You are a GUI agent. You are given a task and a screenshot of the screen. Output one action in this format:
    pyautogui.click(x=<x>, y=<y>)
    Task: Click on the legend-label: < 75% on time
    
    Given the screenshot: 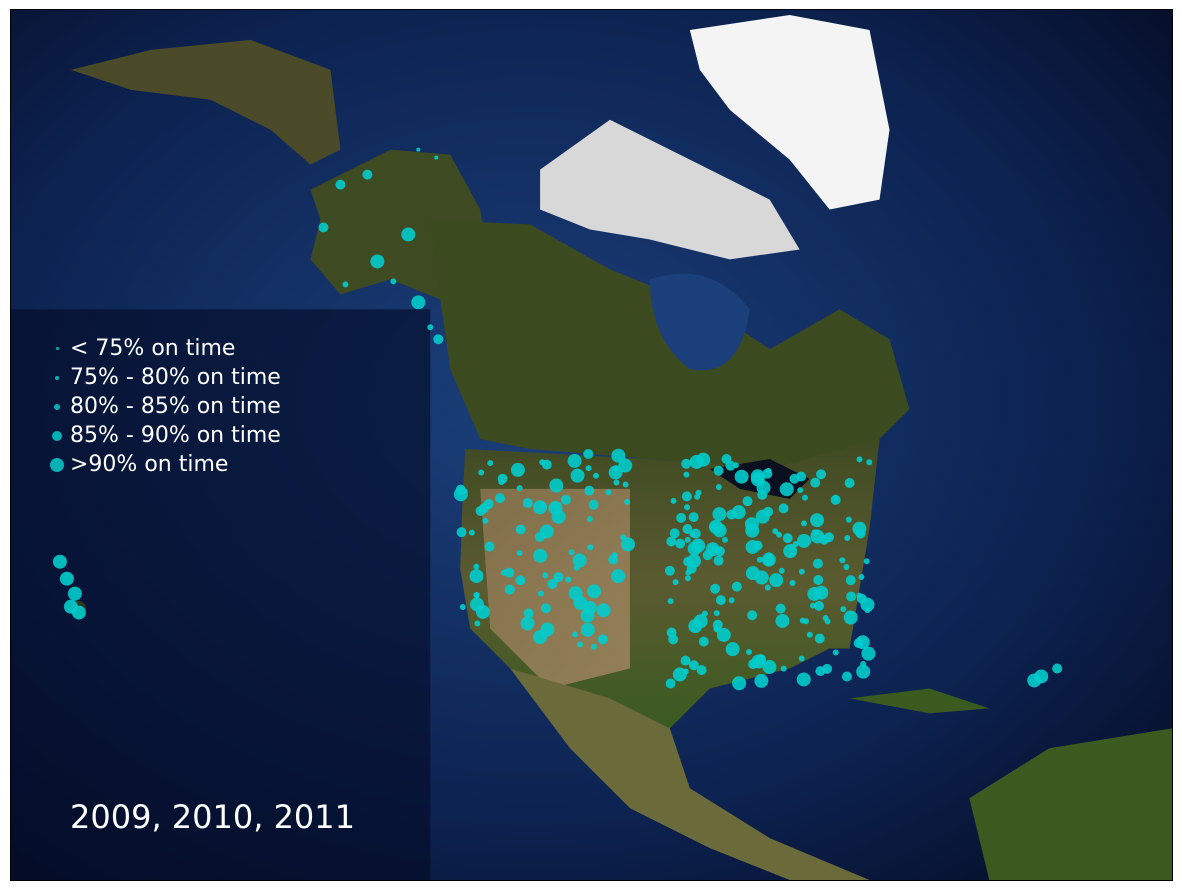 What is the action you would take?
    pyautogui.click(x=153, y=348)
    